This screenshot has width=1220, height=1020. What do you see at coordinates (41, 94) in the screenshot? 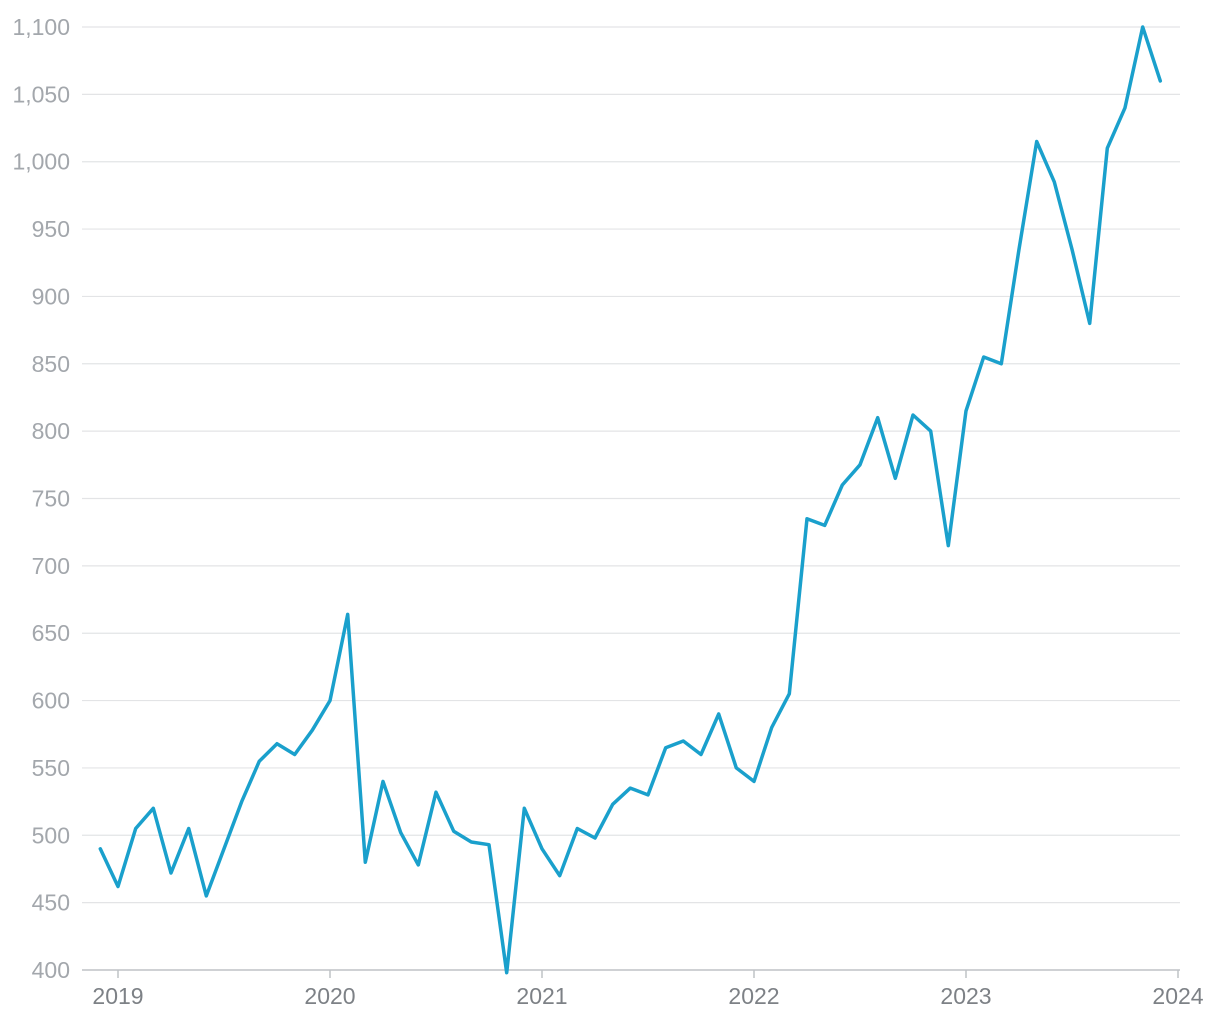
I see `y-tick-label: 1,050` at bounding box center [41, 94].